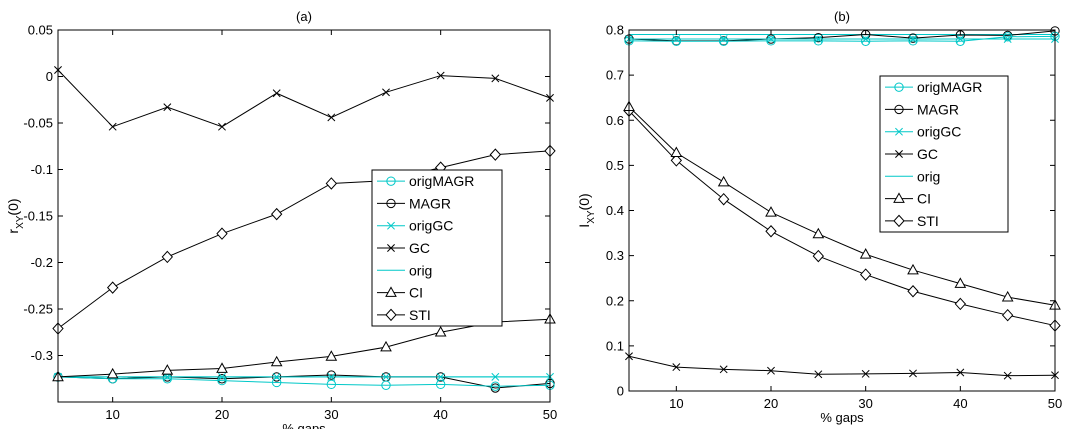  Describe the element at coordinates (933, 87) in the screenshot. I see `legend-item-origMAGR: origMAGR` at that location.